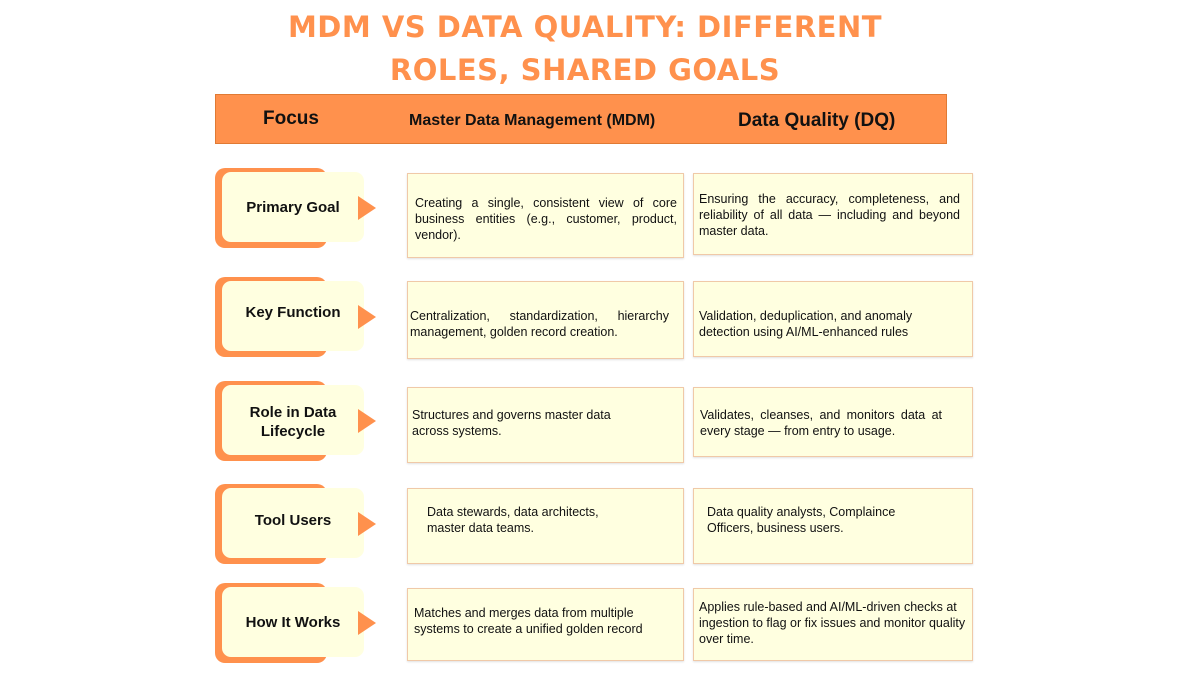  Describe the element at coordinates (291, 118) in the screenshot. I see `header-focus: Focus` at that location.